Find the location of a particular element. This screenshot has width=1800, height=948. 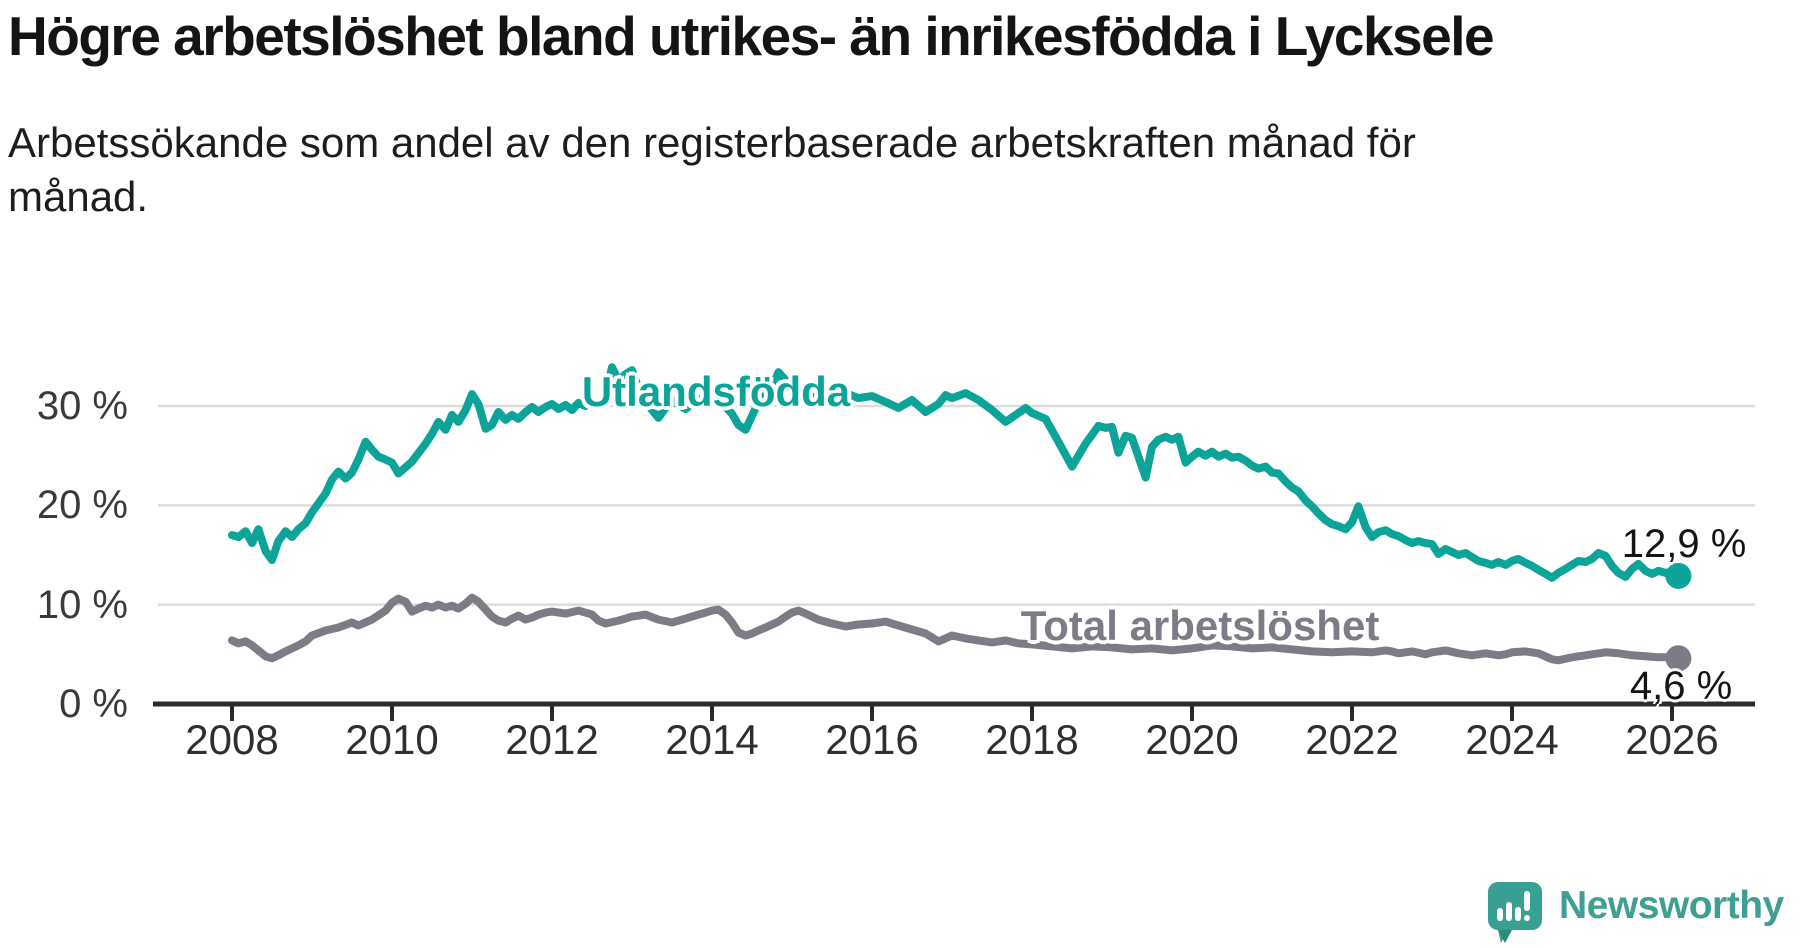

end-value-label-total: 4,6 % is located at coordinates (1681, 686).